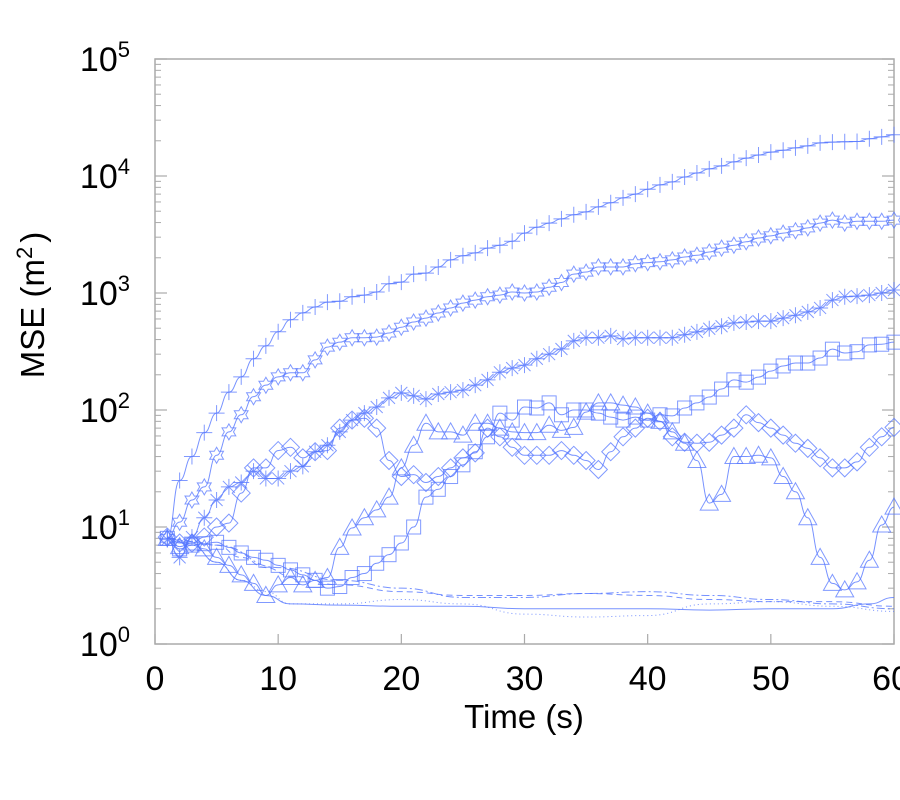  I want to click on series-dotted, so click(531, 577).